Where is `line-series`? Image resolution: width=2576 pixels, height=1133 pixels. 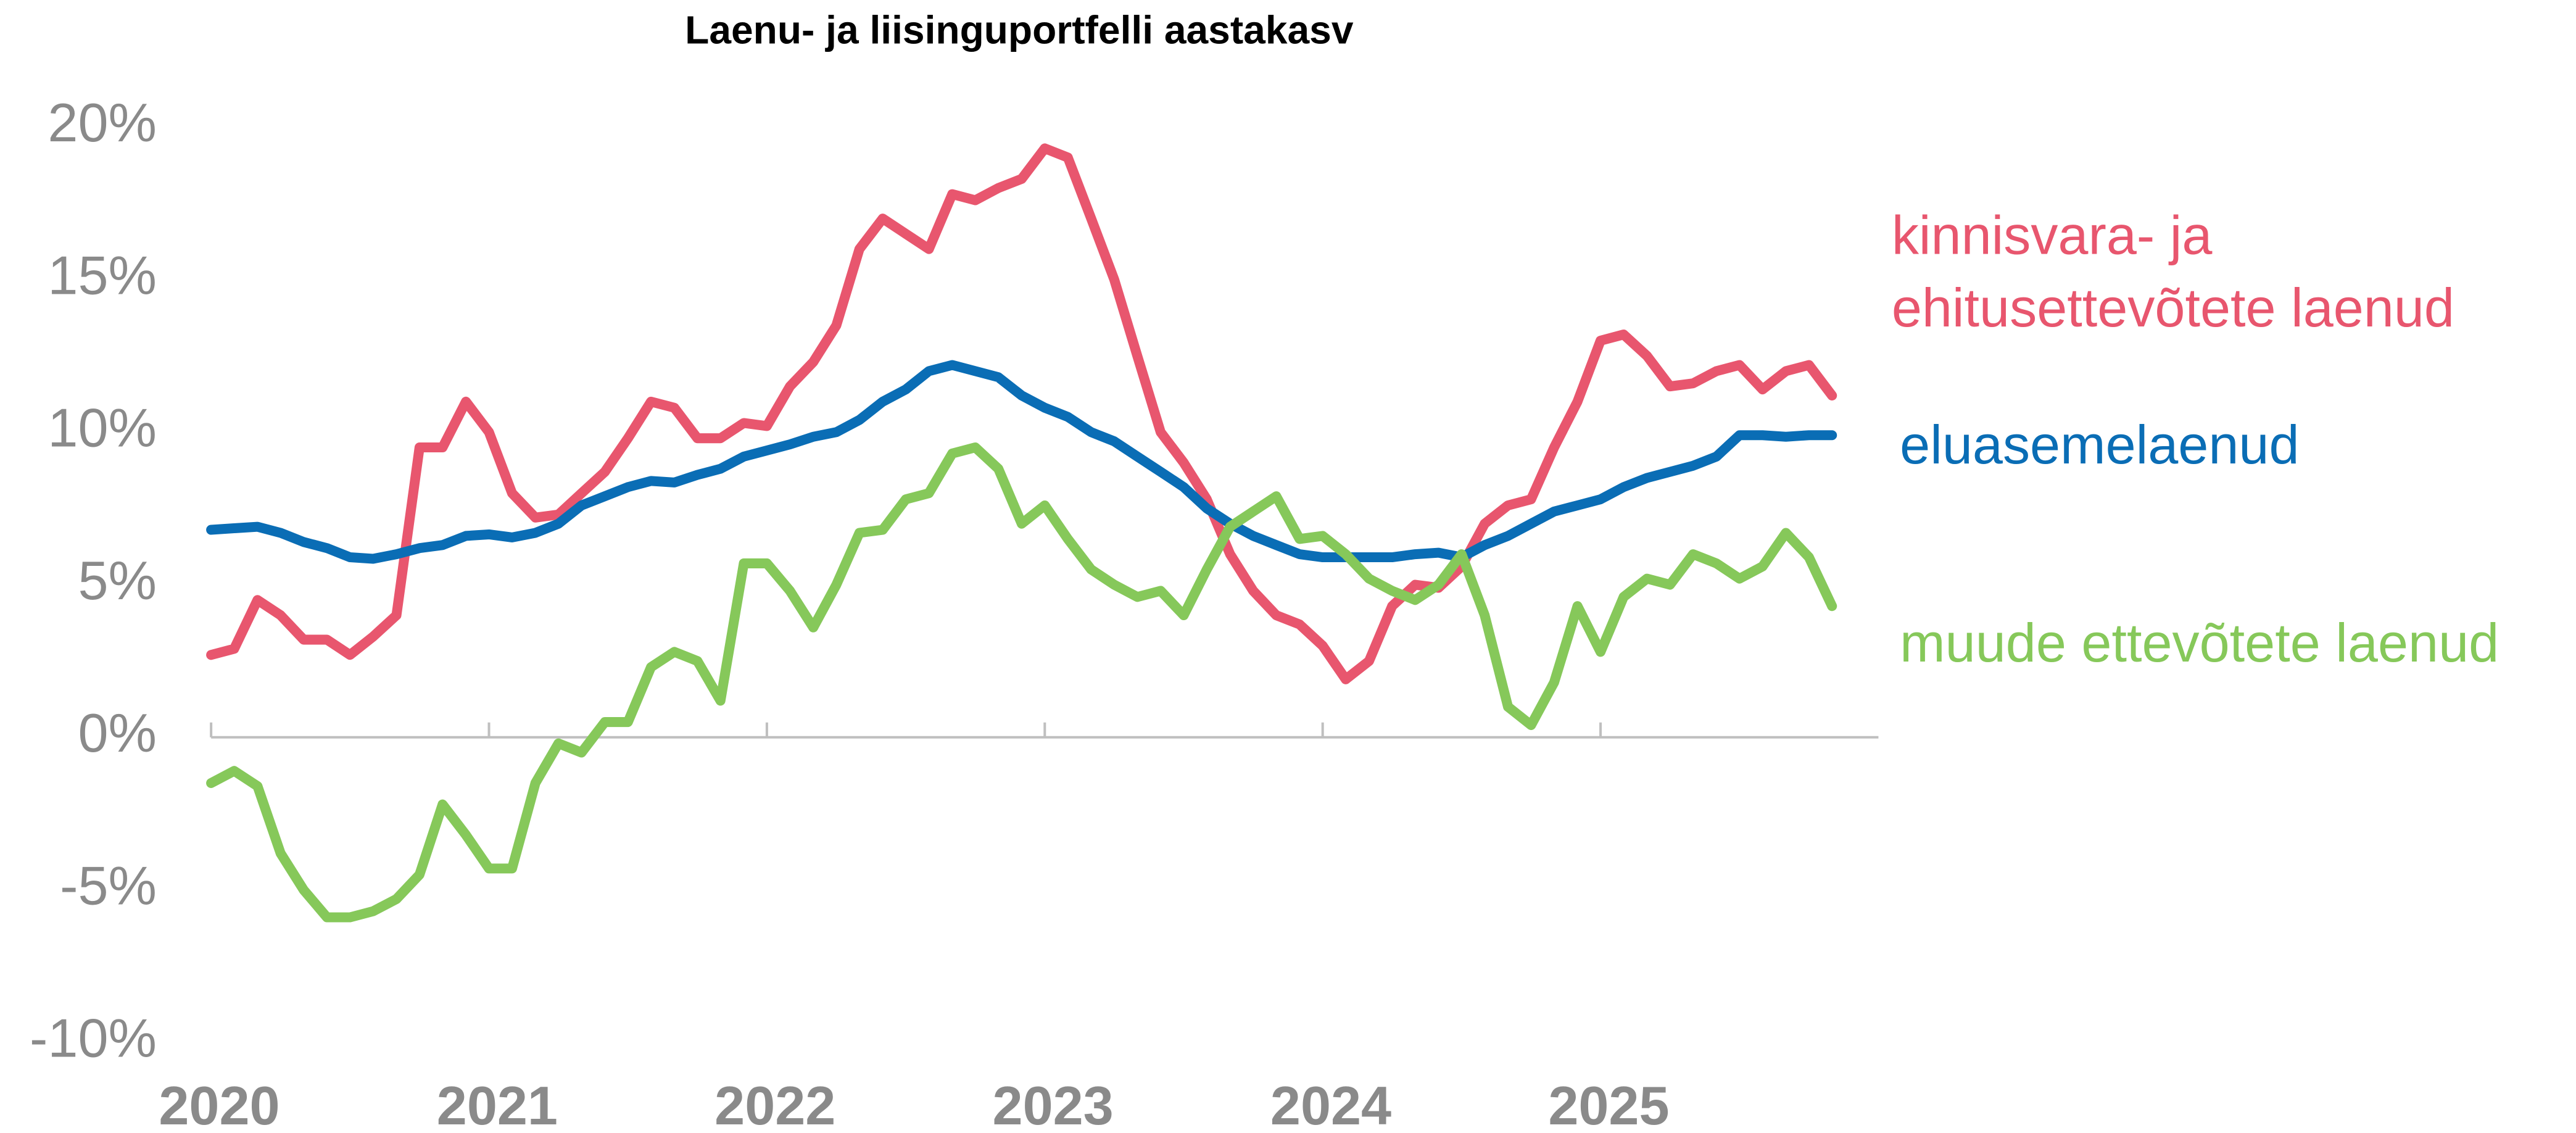
line-series is located at coordinates (1021, 462).